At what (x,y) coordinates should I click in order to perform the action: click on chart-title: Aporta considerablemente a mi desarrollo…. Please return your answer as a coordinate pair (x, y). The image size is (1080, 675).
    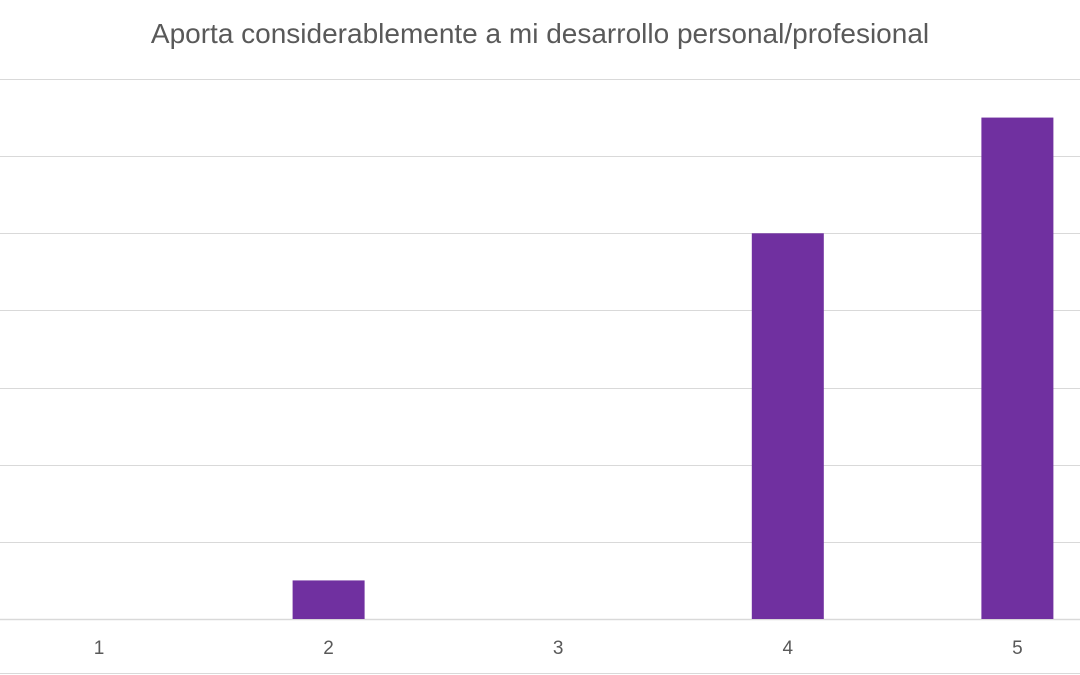
    Looking at the image, I should click on (540, 33).